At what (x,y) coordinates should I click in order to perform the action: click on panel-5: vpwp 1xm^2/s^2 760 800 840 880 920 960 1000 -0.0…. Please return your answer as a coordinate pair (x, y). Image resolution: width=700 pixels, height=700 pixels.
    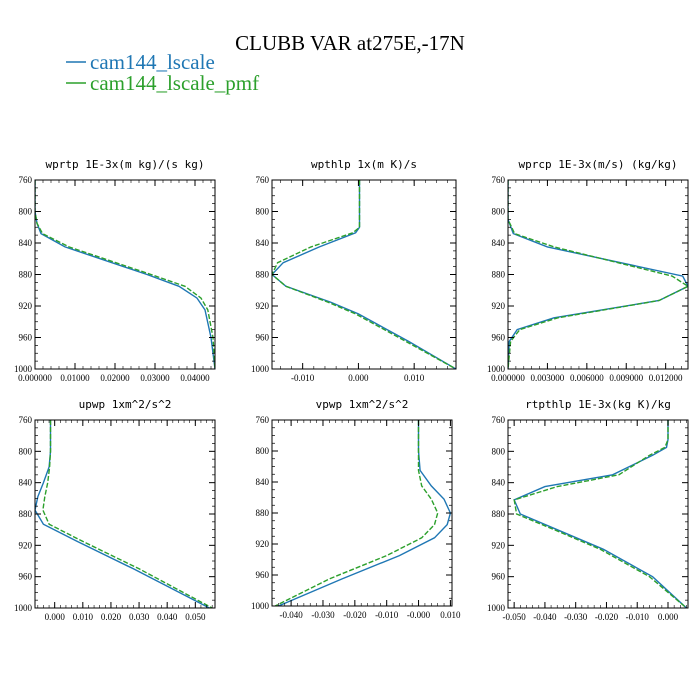
    Looking at the image, I should click on (356, 509).